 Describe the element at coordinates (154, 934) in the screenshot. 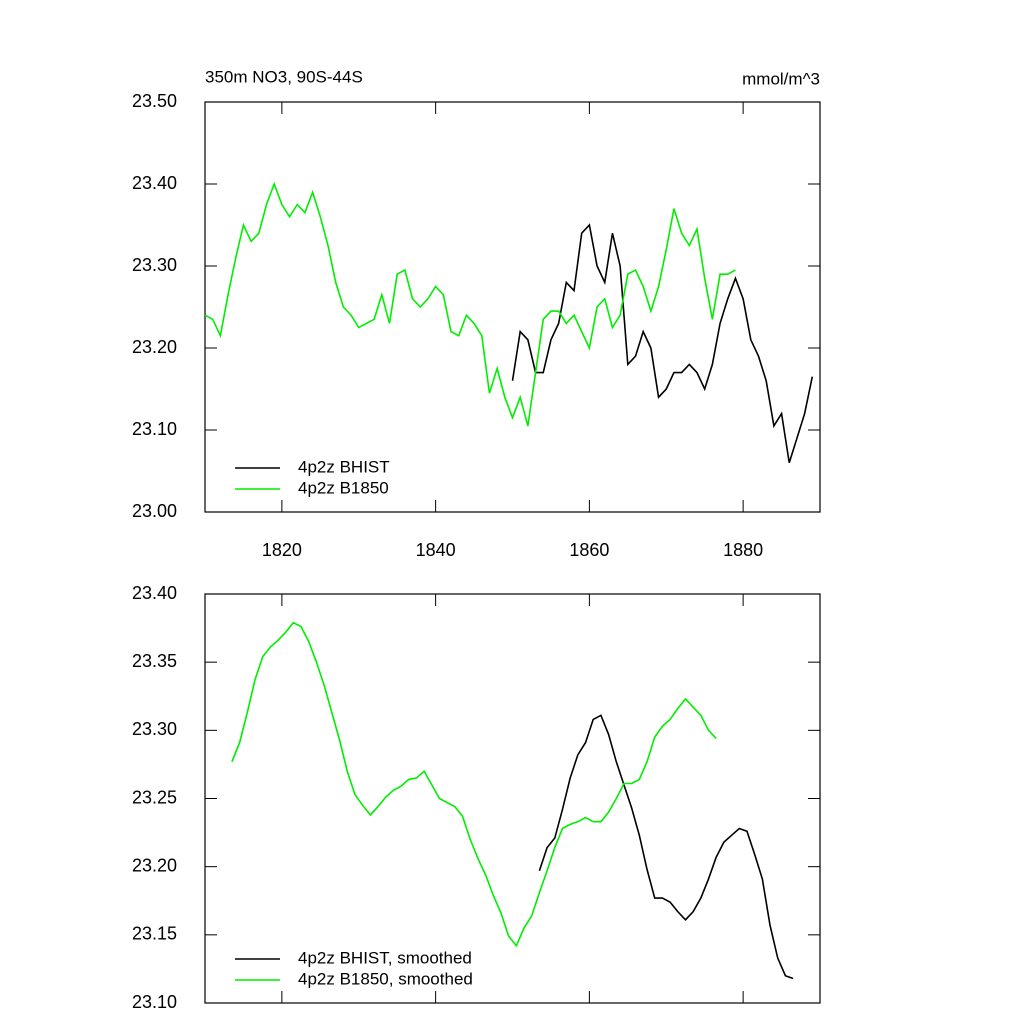

I see `y-tick-label: 23.15` at that location.